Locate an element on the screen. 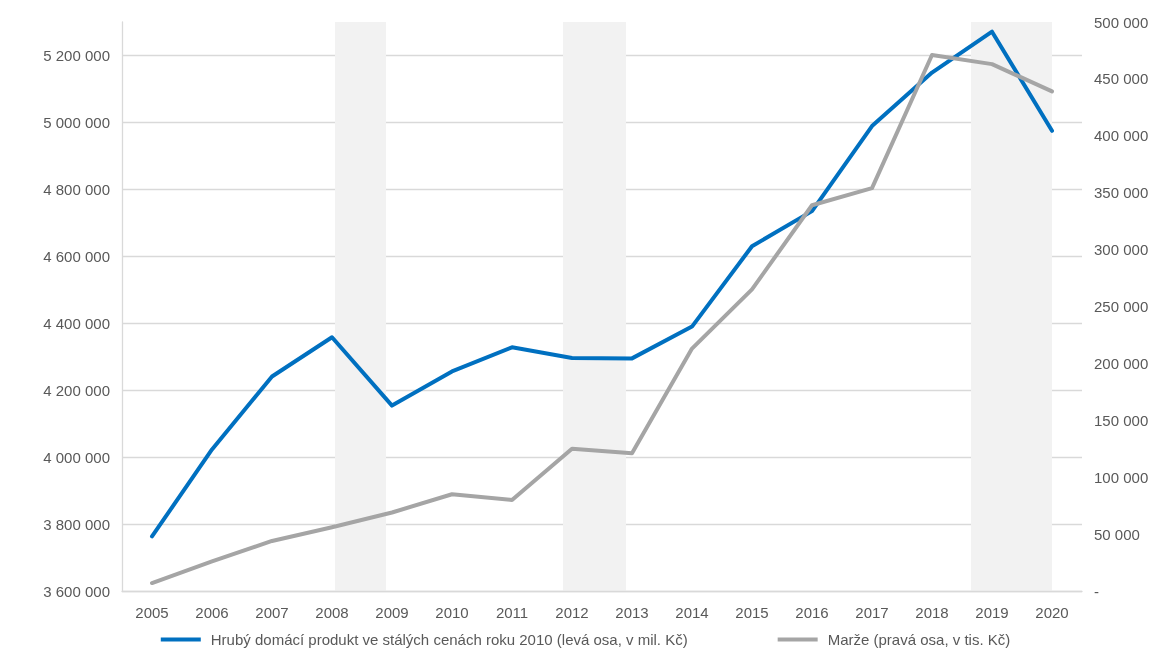 The image size is (1171, 660). y2-tick-label: 100 000 is located at coordinates (1121, 477).